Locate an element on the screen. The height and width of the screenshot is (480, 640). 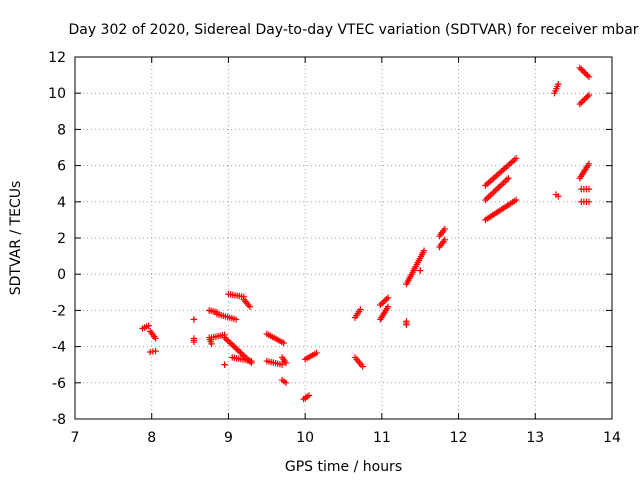
y-tick-label: 6 is located at coordinates (61, 167).